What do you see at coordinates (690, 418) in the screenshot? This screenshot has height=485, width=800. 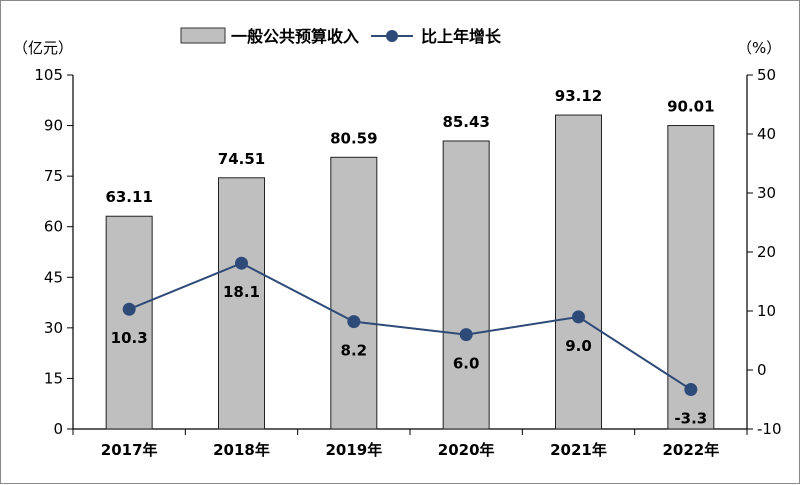 I see `growth-value-label: -3.3` at bounding box center [690, 418].